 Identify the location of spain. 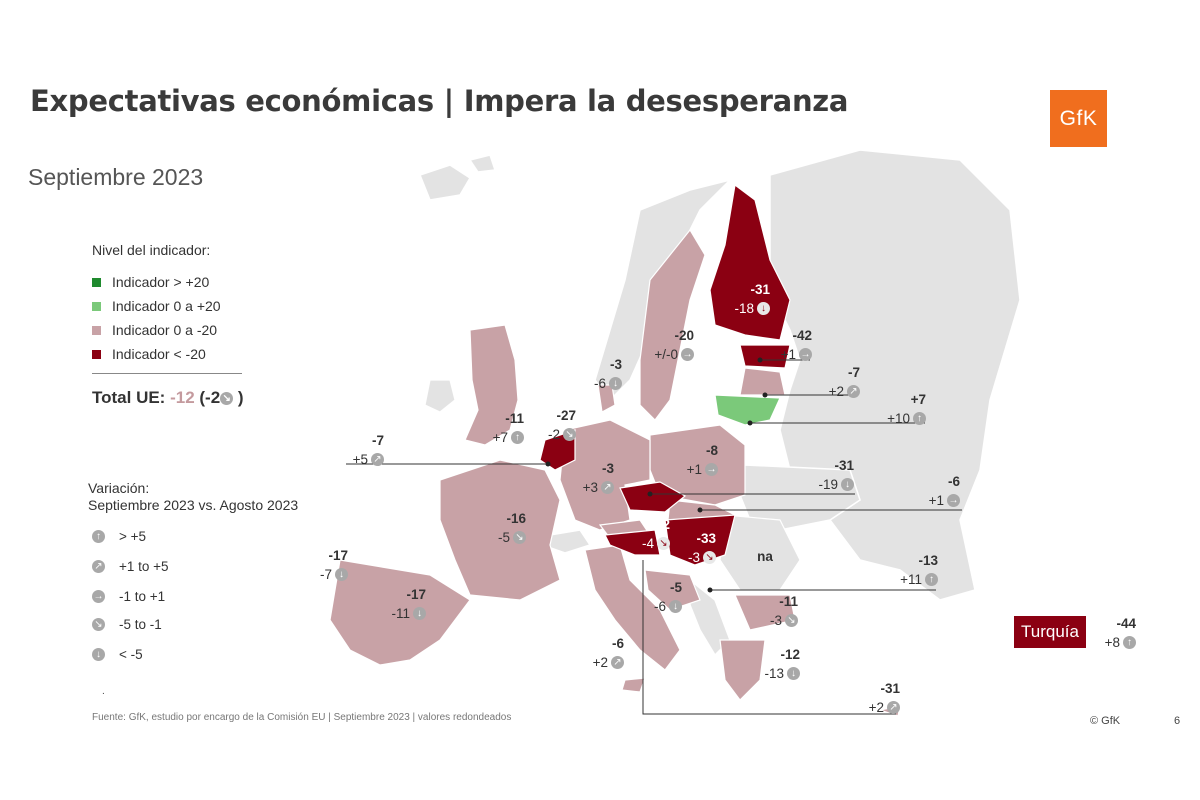
(400, 612).